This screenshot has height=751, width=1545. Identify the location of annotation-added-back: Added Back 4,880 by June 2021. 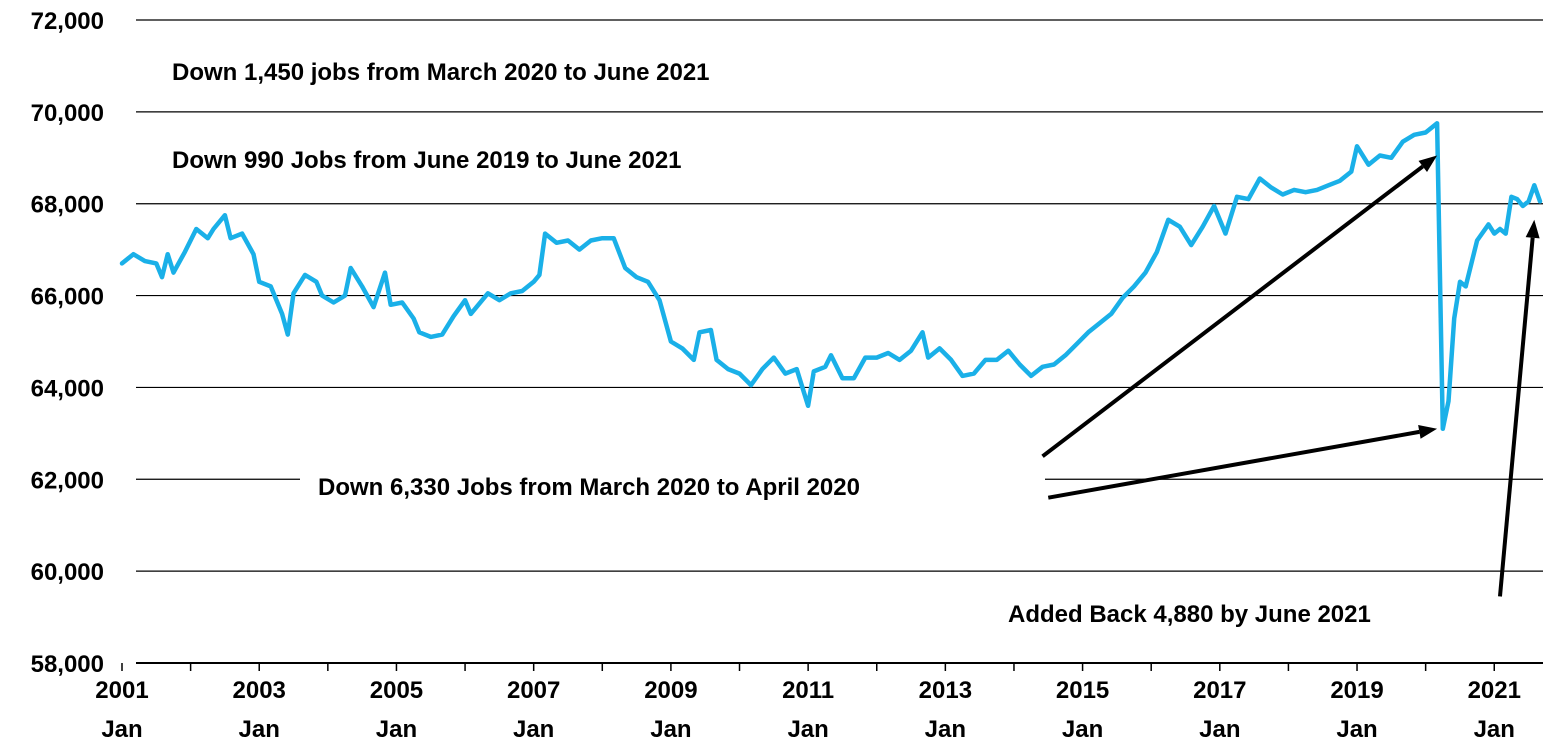
(1189, 614).